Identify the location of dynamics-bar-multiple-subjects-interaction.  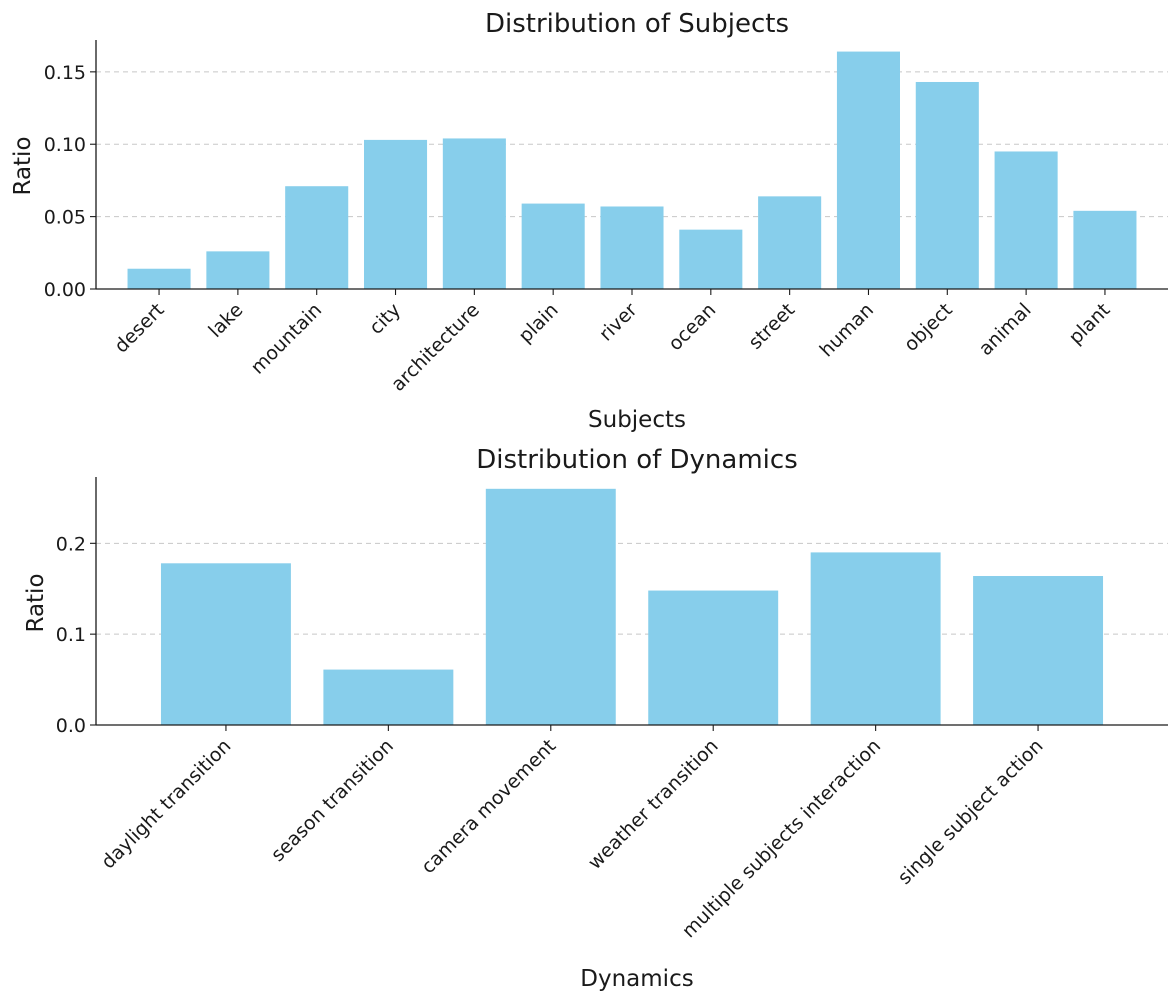
(875, 638).